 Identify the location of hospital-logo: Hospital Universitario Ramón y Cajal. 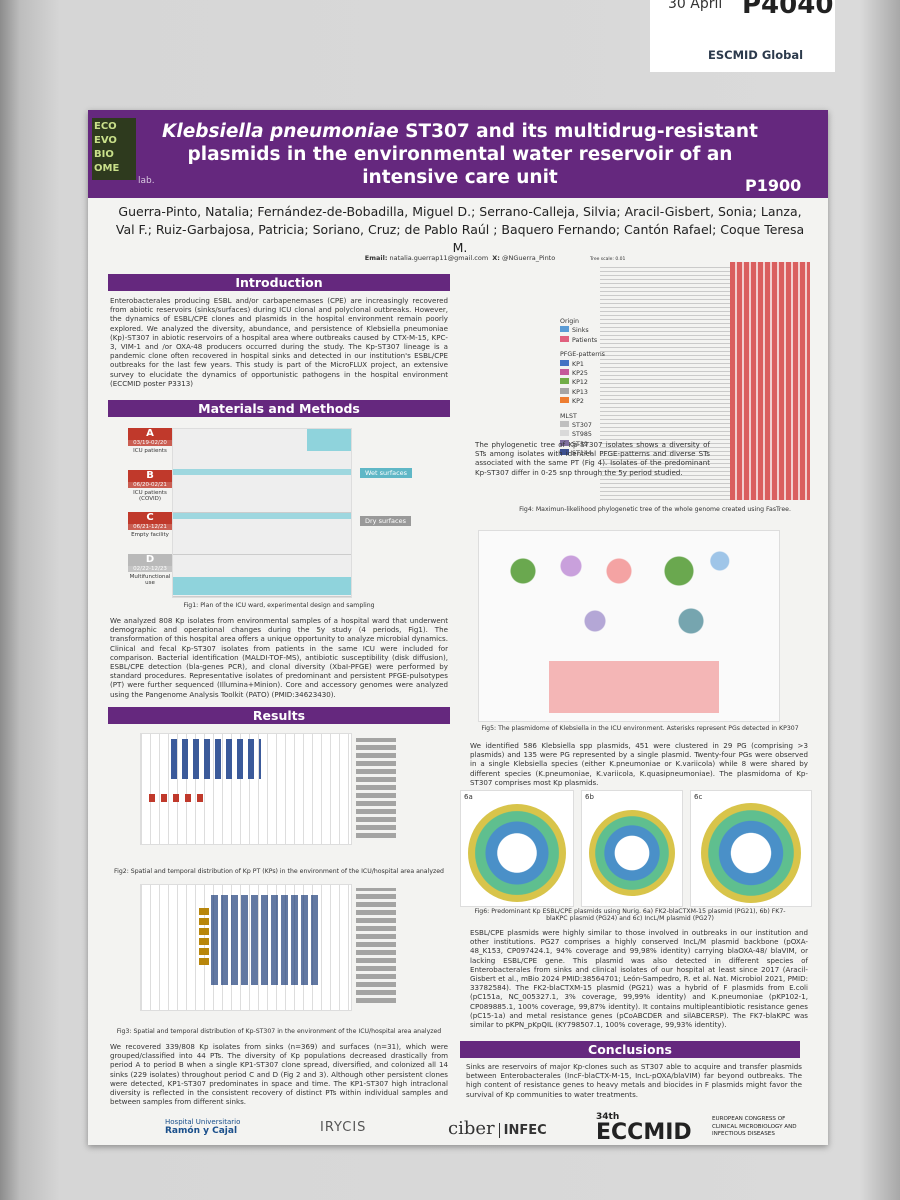
(202, 1127).